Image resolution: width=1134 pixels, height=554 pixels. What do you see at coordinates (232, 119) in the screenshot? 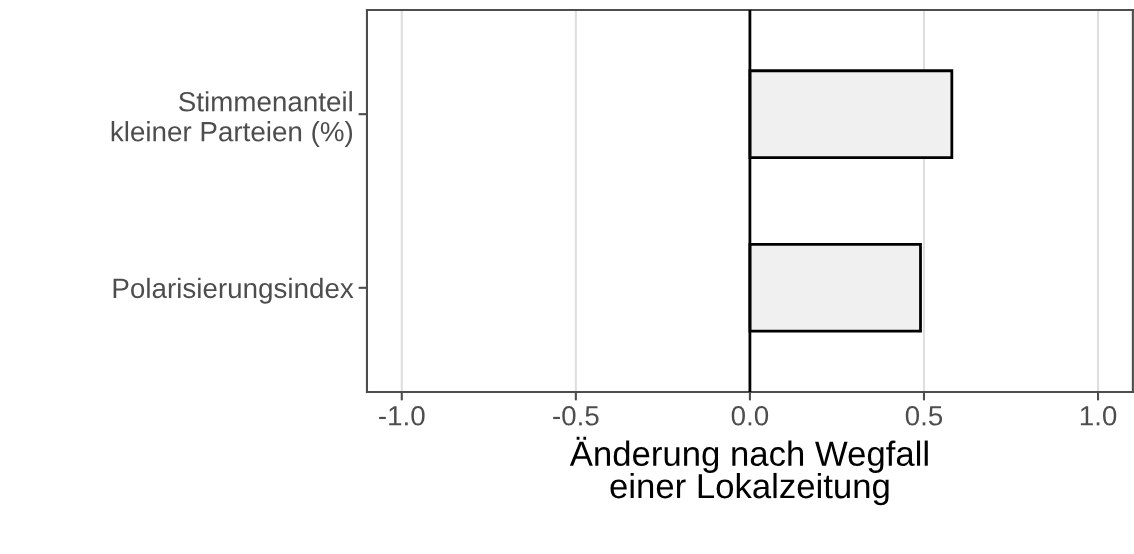
I see `y-tick-label: Stimmenanteil kleiner Parteien (%)` at bounding box center [232, 119].